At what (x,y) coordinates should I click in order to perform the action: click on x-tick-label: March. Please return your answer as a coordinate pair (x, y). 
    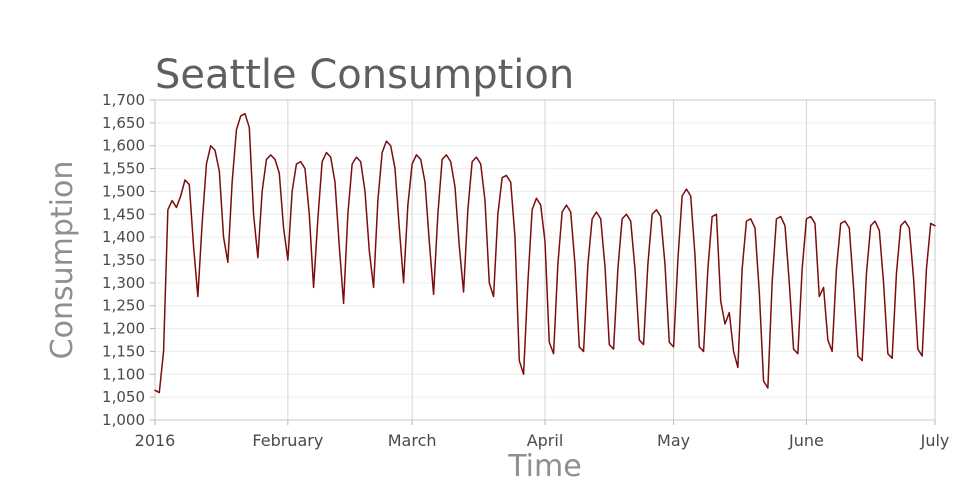
    Looking at the image, I should click on (412, 440).